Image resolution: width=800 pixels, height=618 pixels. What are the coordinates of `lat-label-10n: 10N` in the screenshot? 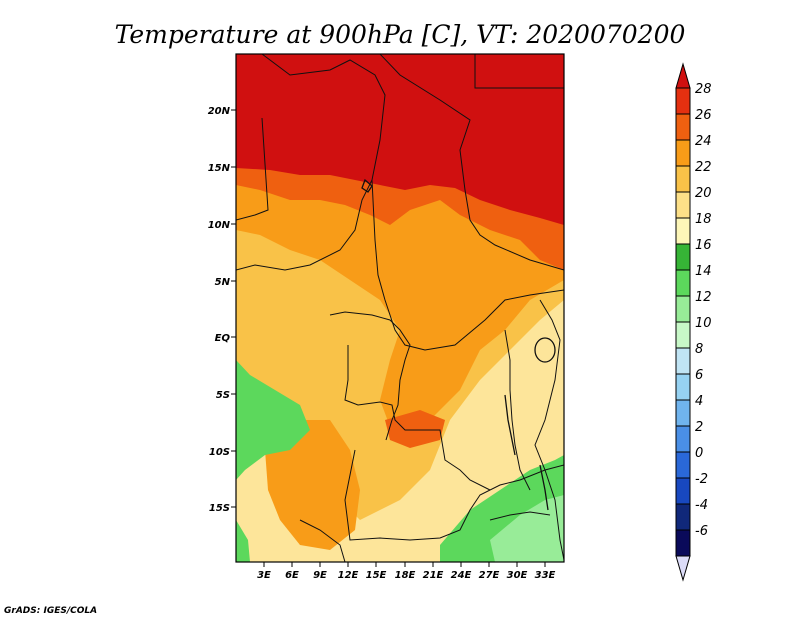 It's located at (219, 225).